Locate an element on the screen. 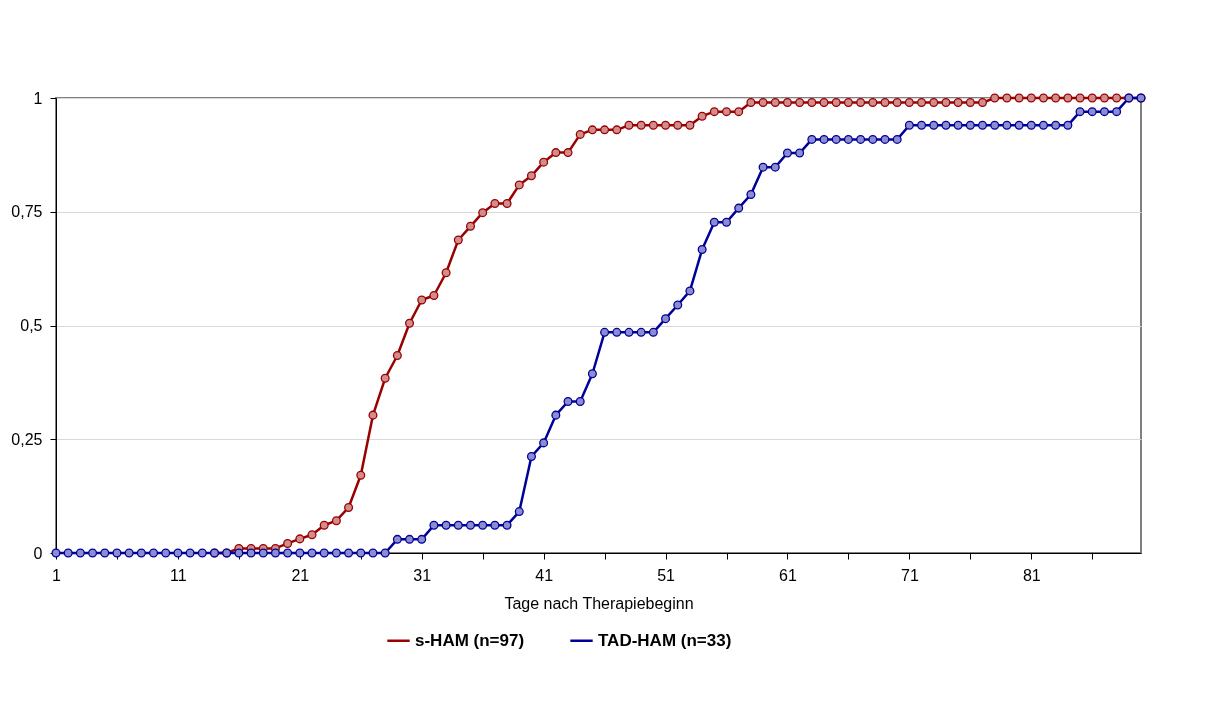  legend-label: s-HAM (n=97) is located at coordinates (470, 640).